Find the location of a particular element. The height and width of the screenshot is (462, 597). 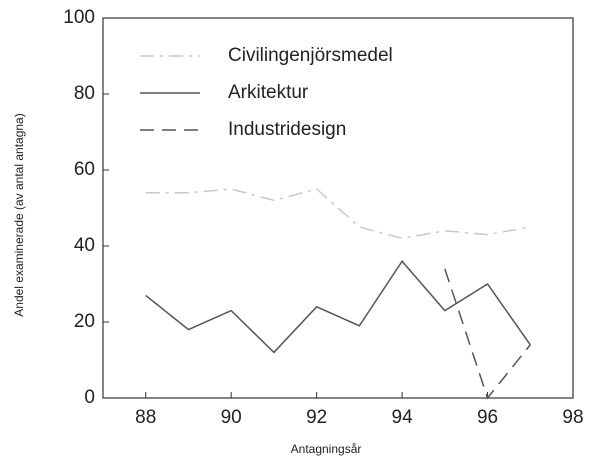

x-tick-label: 90 is located at coordinates (231, 417).